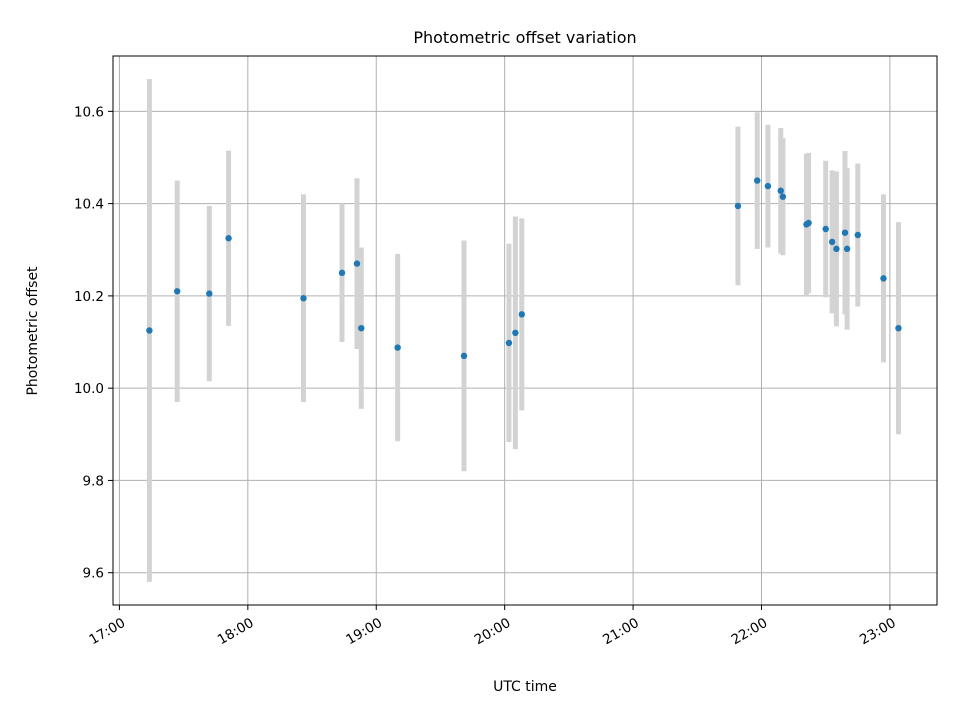 The height and width of the screenshot is (720, 960). What do you see at coordinates (89, 205) in the screenshot?
I see `y-tick-label-4: 10.4` at bounding box center [89, 205].